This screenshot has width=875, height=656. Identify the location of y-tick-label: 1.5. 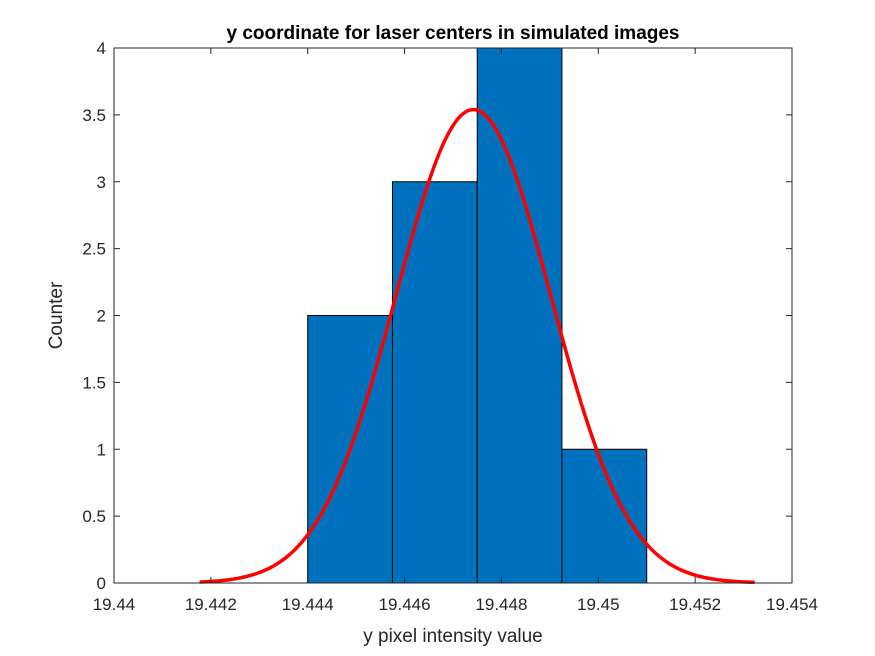
(94, 382).